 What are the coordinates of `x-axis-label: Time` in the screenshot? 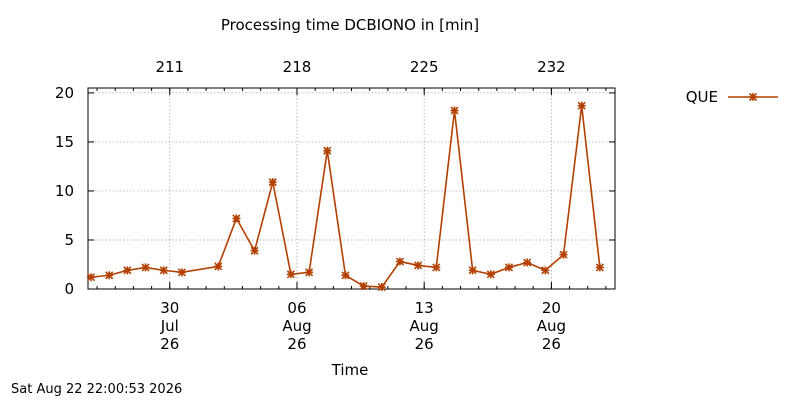 It's located at (350, 370).